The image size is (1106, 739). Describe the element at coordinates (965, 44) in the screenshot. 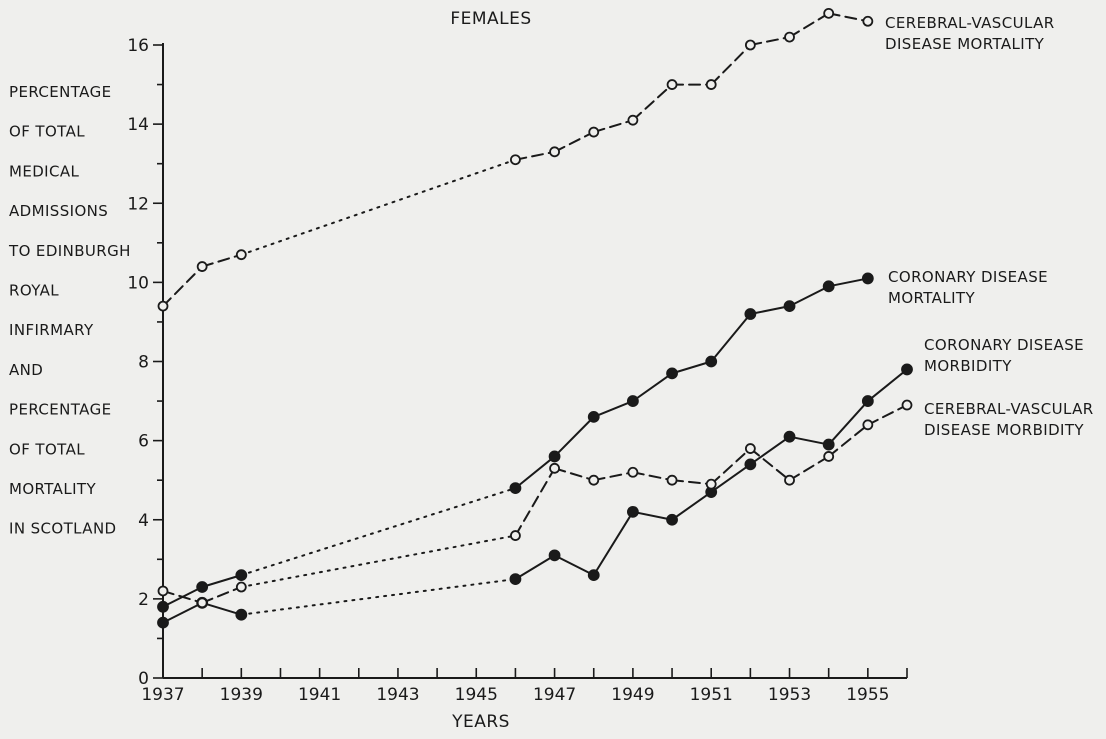

I see `series-label: DISEASE MORTALITY` at that location.